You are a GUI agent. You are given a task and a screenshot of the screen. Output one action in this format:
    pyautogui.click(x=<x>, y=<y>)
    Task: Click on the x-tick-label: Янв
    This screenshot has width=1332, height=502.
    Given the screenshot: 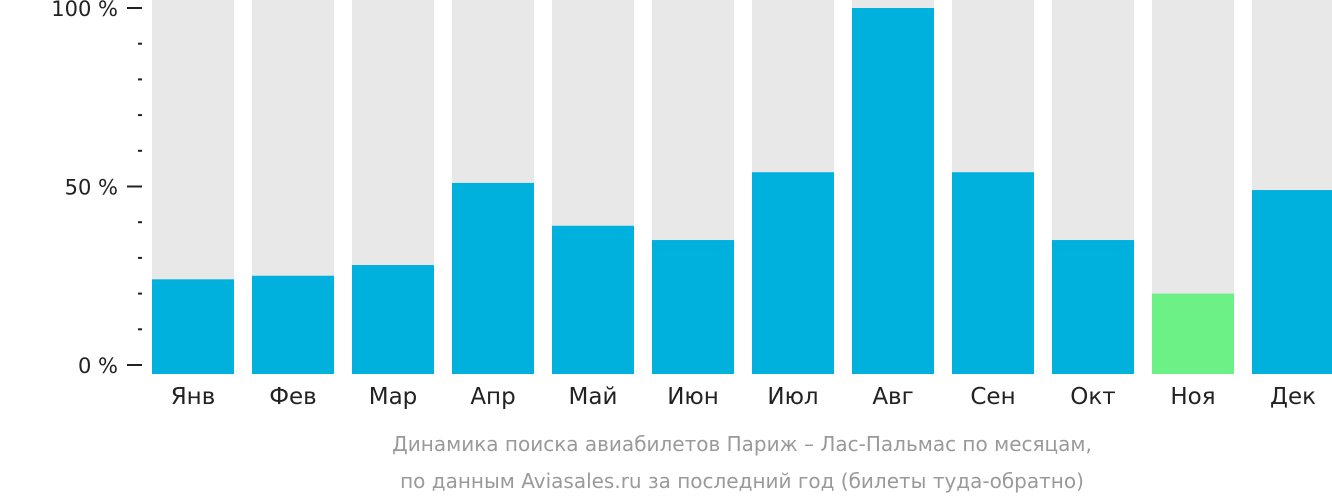 What is the action you would take?
    pyautogui.click(x=193, y=397)
    